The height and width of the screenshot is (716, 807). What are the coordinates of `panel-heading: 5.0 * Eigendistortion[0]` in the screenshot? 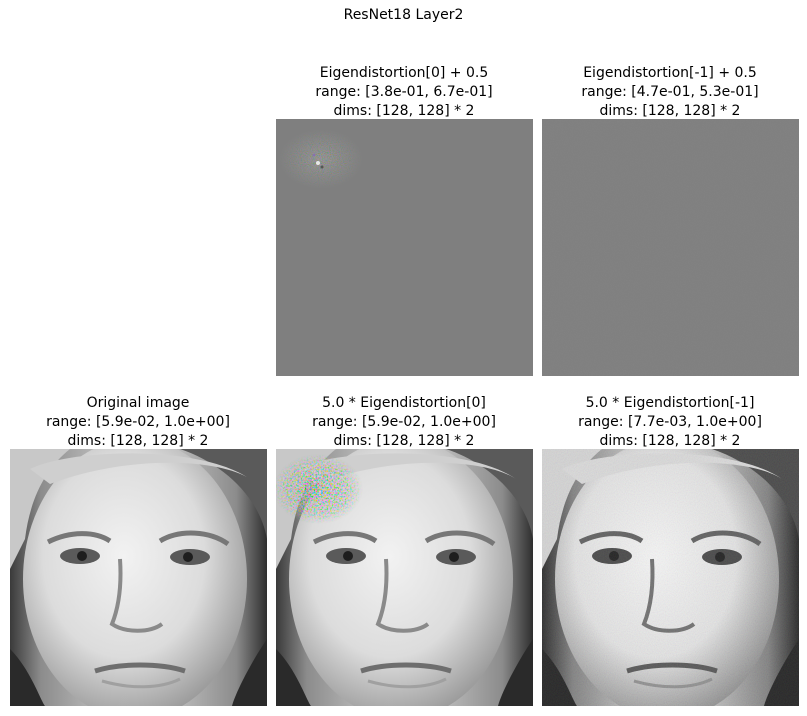 It's located at (404, 403).